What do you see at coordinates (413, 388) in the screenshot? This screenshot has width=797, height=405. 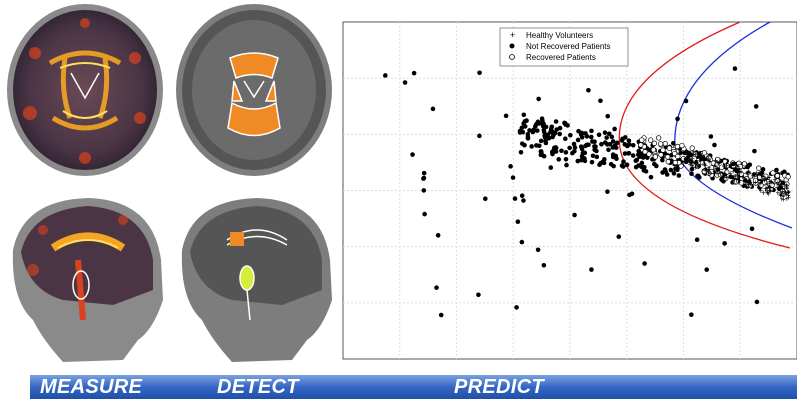 I see `process-banner: MEASURE DETECT PREDICT` at bounding box center [413, 388].